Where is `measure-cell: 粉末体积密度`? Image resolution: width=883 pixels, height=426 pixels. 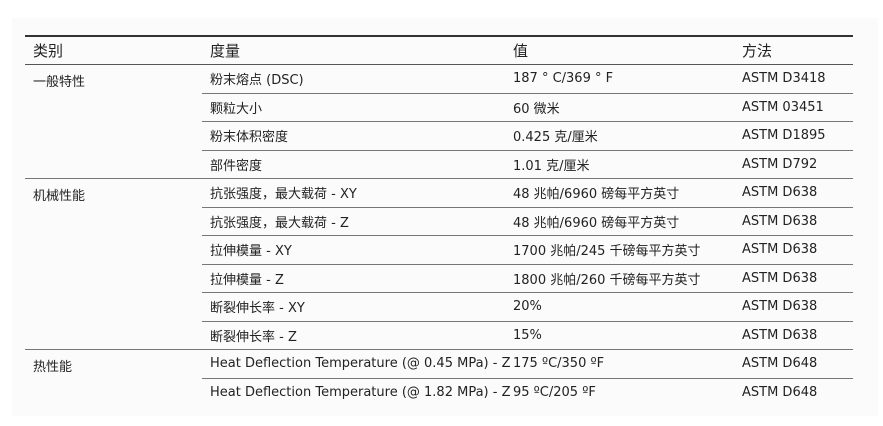 measure-cell: 粉末体积密度 is located at coordinates (353, 136).